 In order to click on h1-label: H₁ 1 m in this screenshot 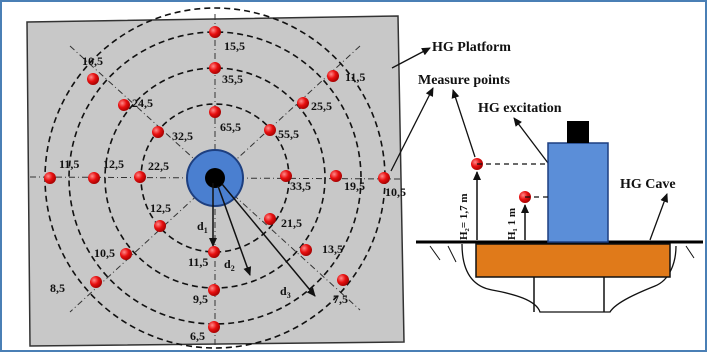, I will do `click(512, 224)`.